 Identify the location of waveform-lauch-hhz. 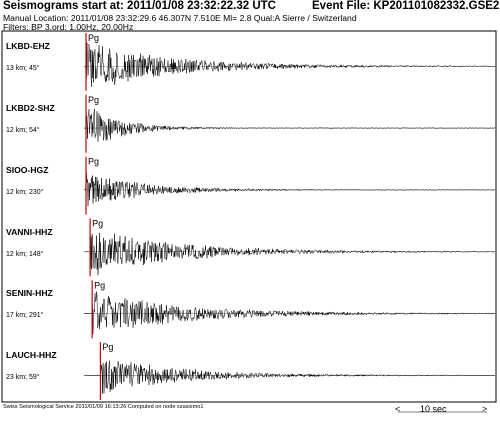
(289, 377).